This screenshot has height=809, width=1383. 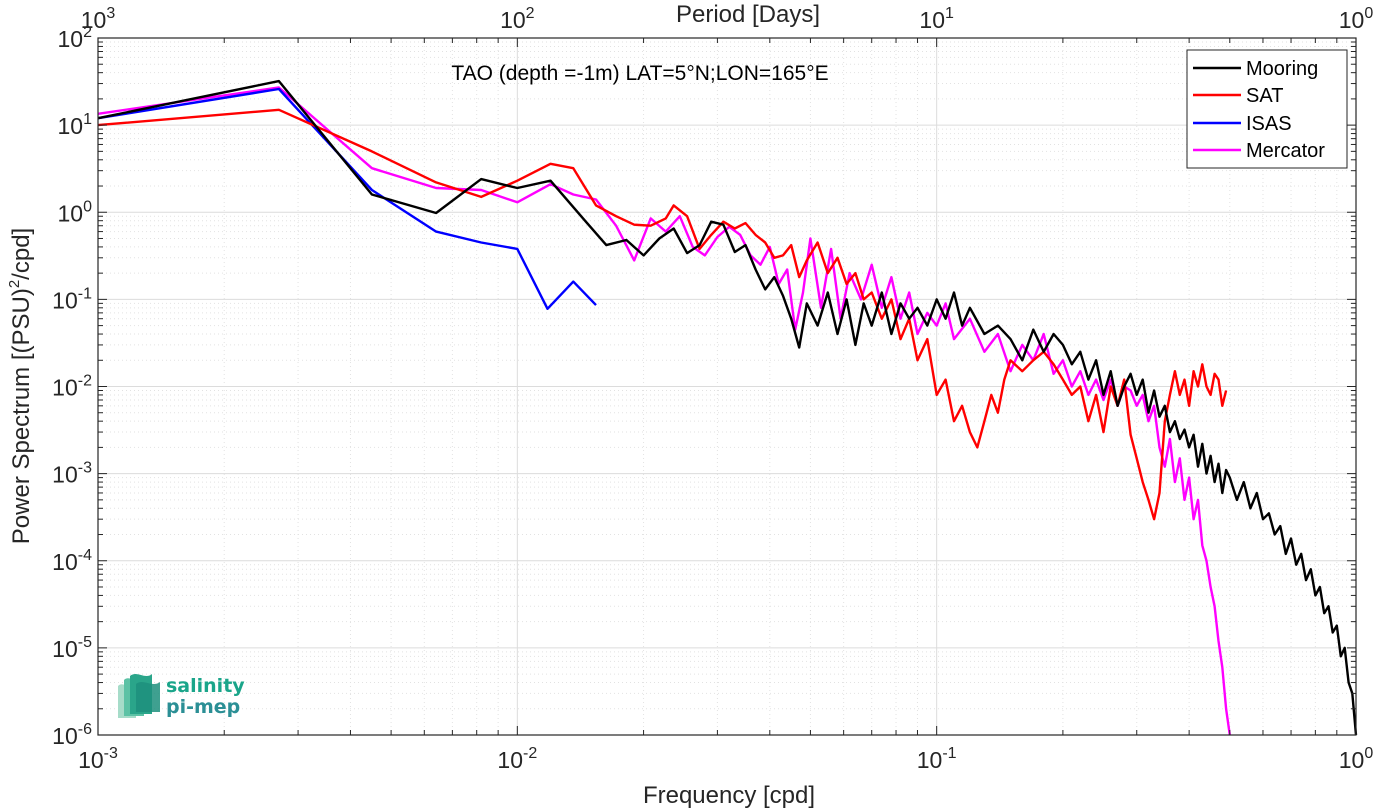 What do you see at coordinates (85, 729) in the screenshot?
I see `y-tick-label-exponent: -6` at bounding box center [85, 729].